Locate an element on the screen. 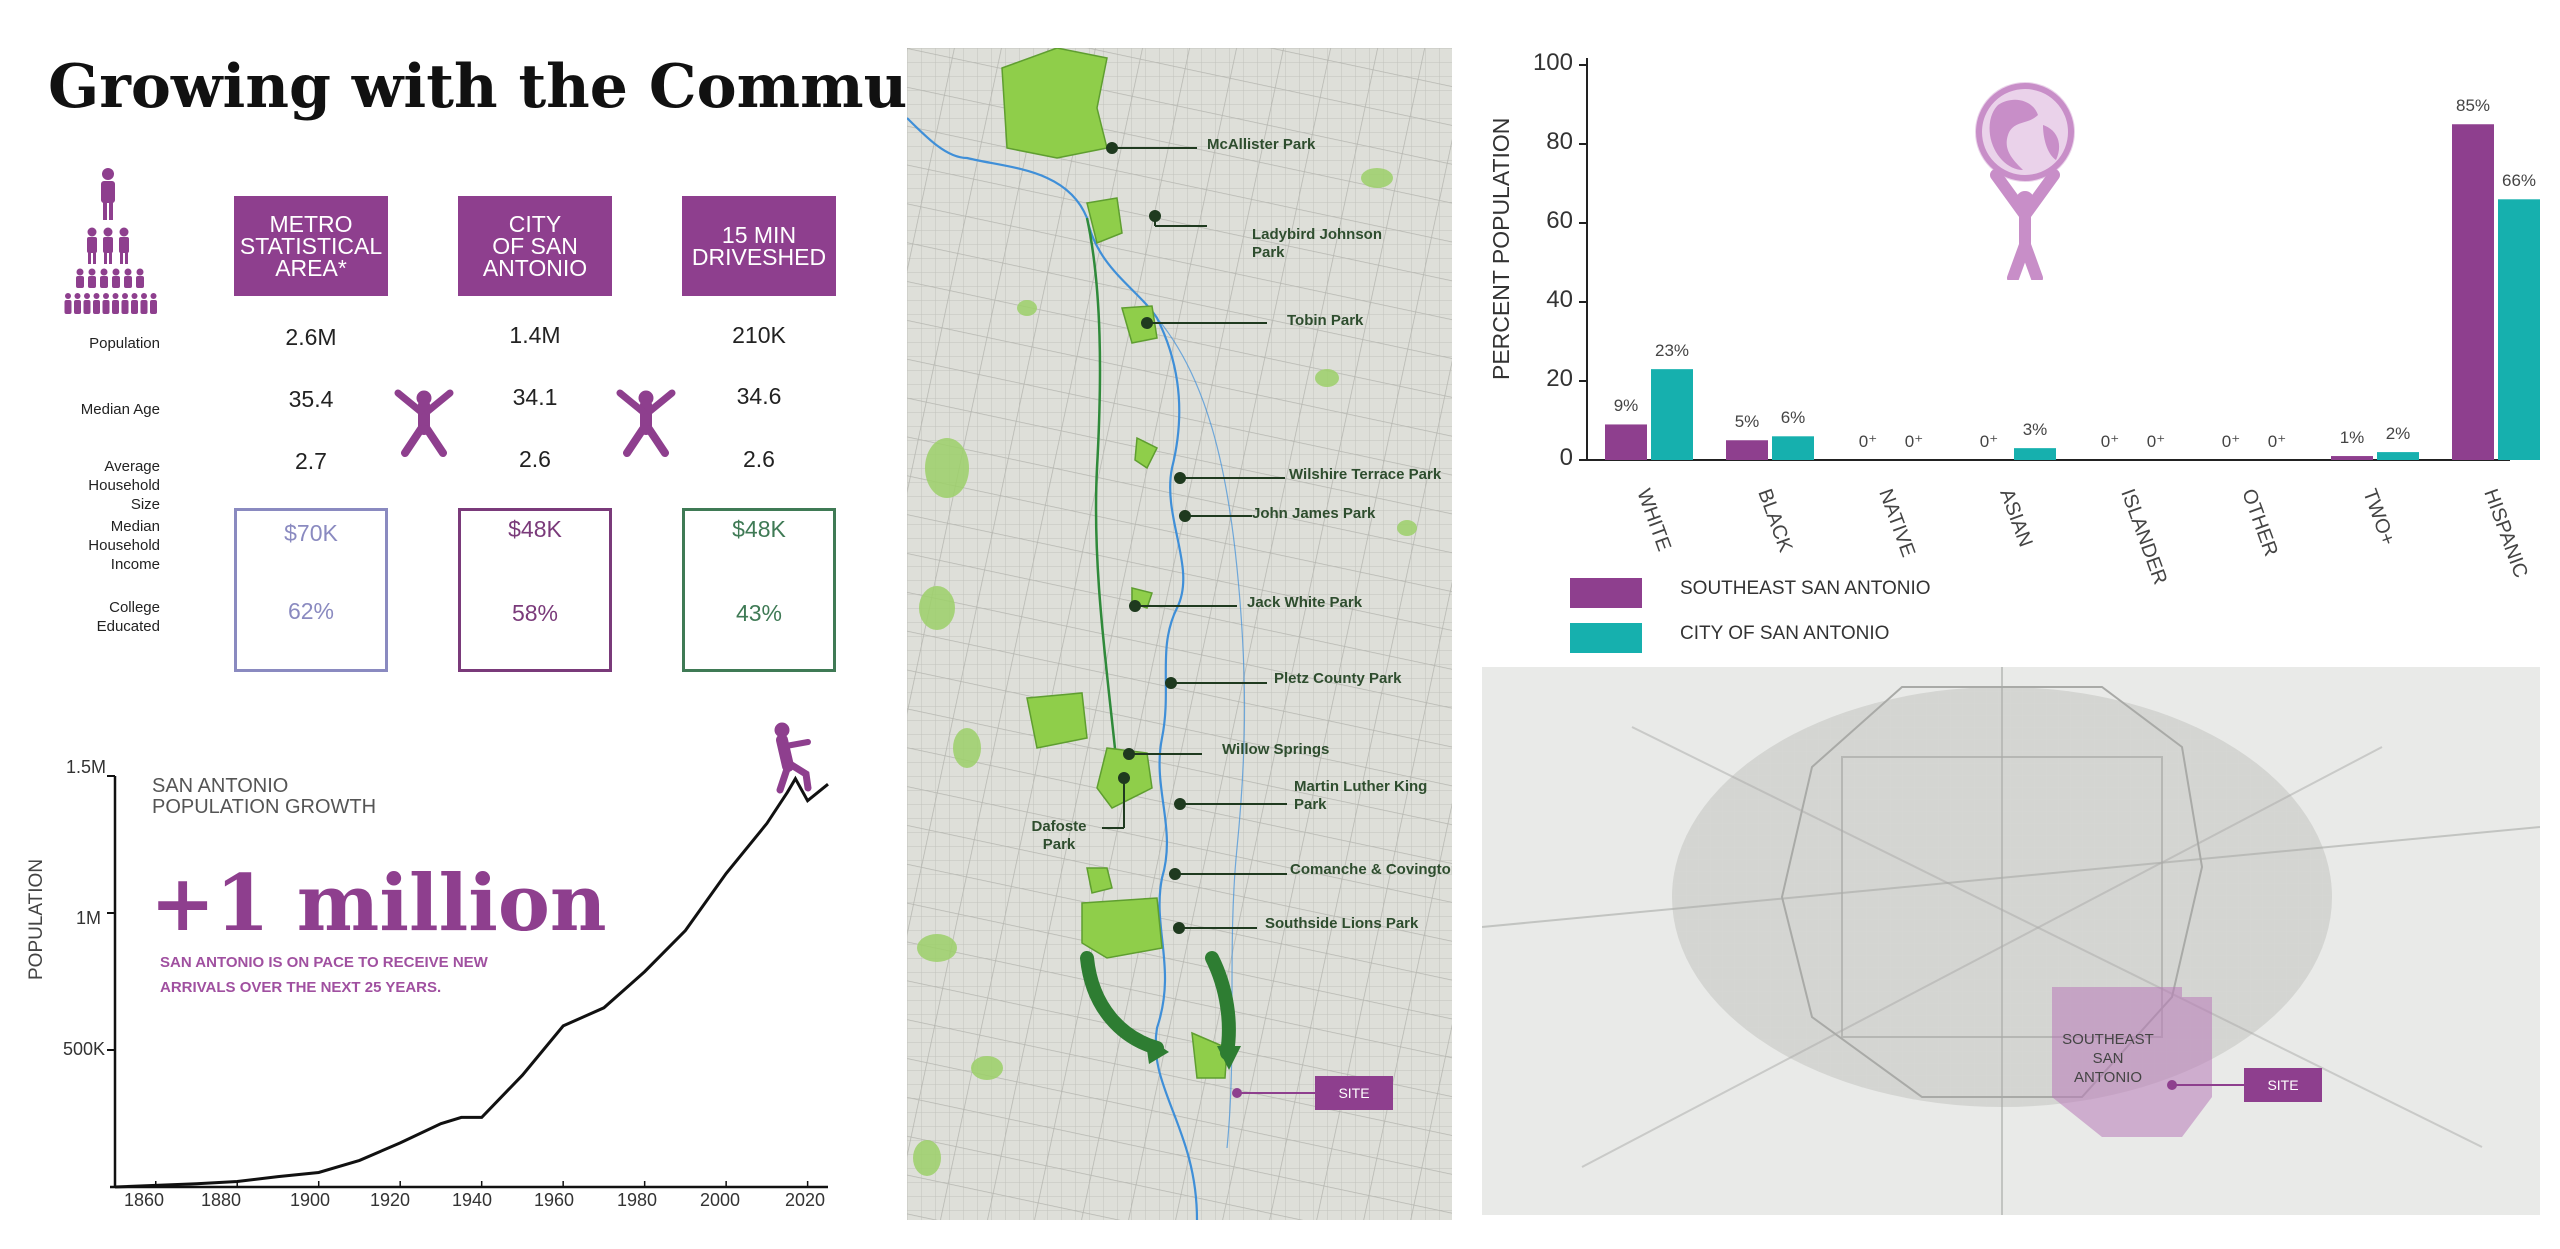 This screenshot has width=2560, height=1249. park-label: Martin Luther King Park is located at coordinates (1361, 795).